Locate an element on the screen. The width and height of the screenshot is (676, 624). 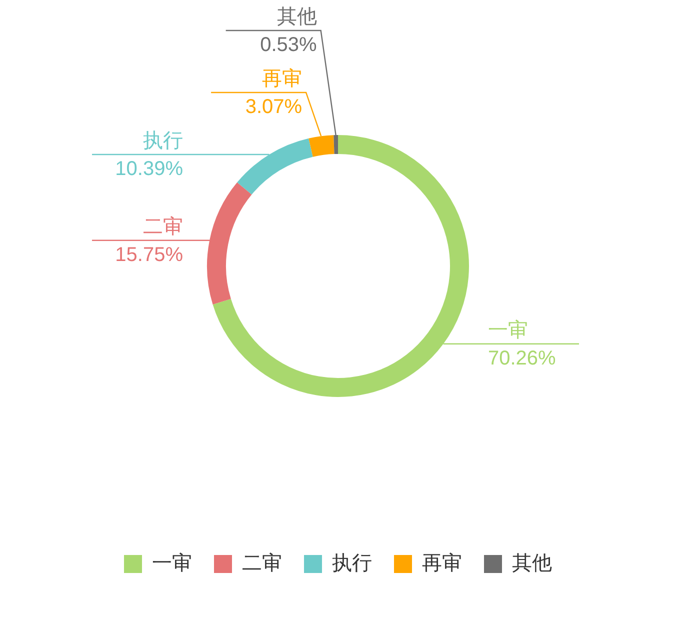
slice-label: 再审 is located at coordinates (282, 78).